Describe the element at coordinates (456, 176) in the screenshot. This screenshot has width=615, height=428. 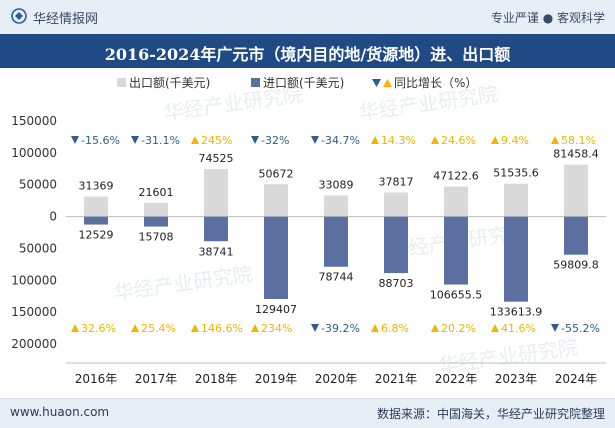
I see `export-value-label: 47122.6` at that location.